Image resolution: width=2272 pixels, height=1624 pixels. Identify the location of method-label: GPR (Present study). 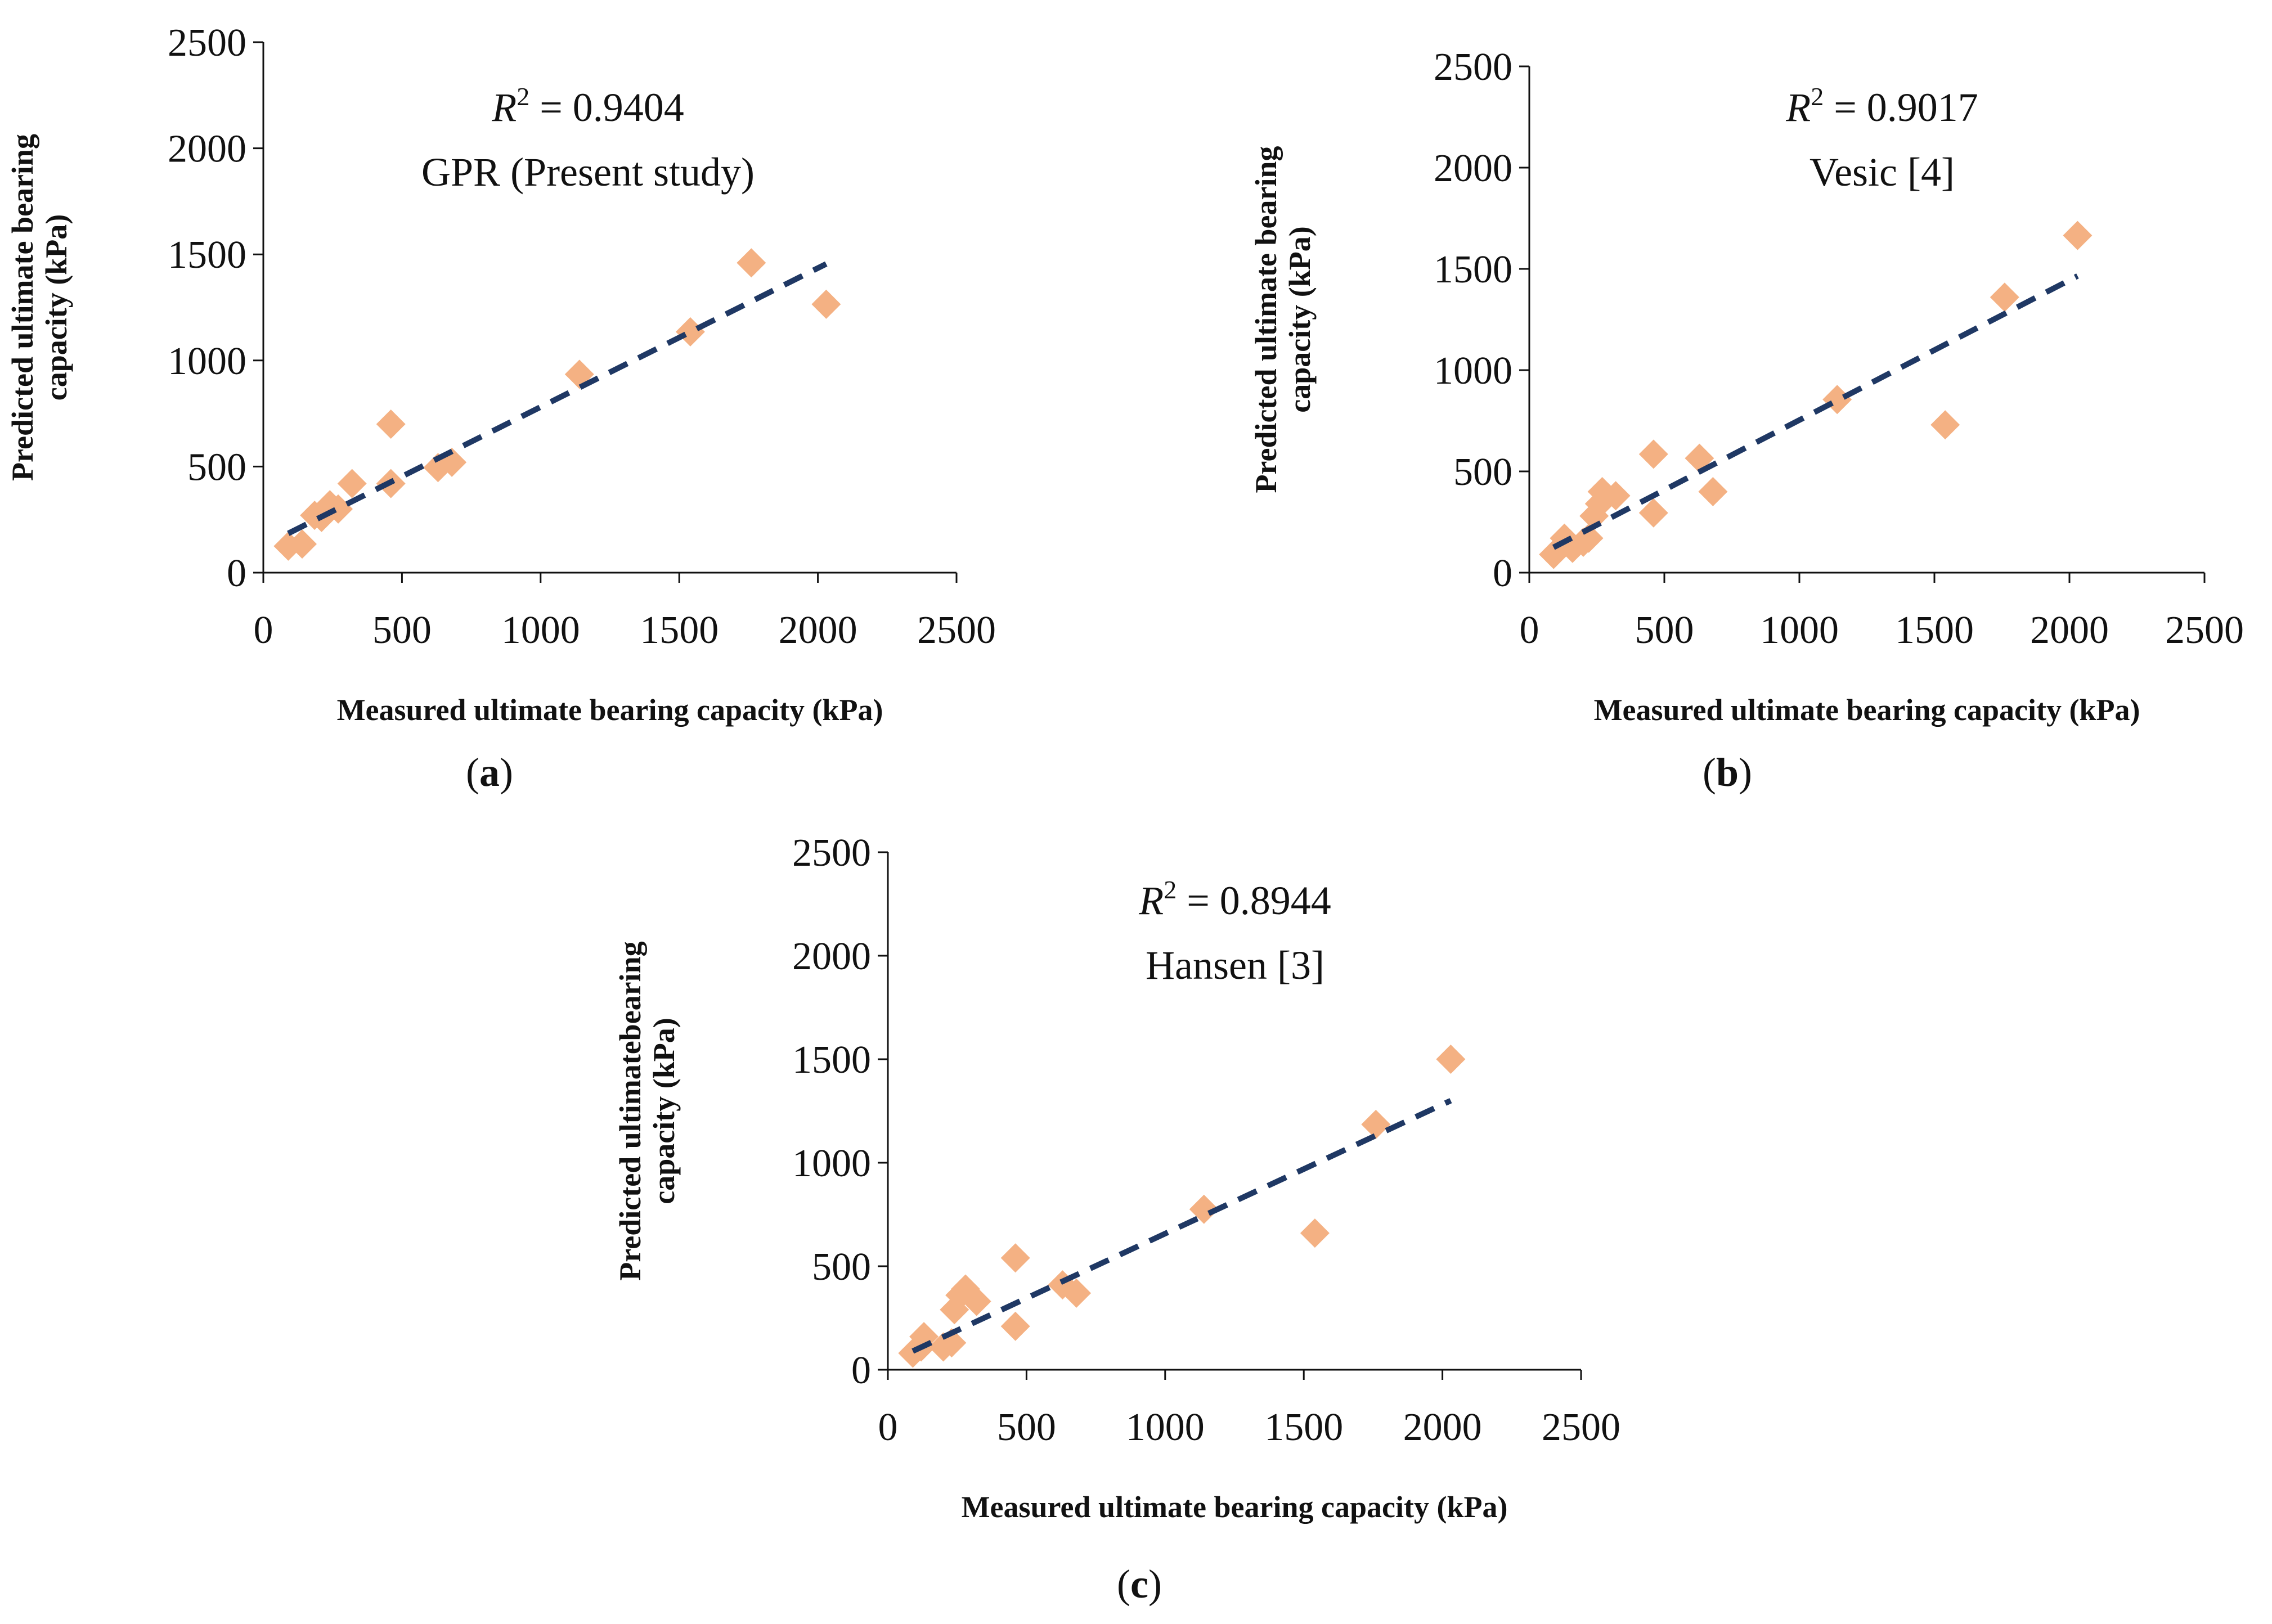
(588, 172).